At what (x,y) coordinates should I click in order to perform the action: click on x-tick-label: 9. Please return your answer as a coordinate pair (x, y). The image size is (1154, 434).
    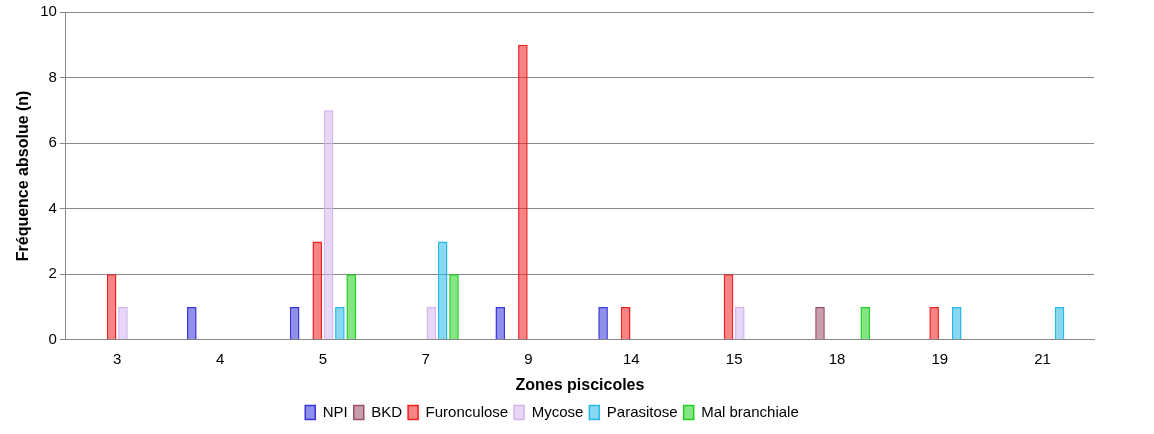
    Looking at the image, I should click on (528, 358).